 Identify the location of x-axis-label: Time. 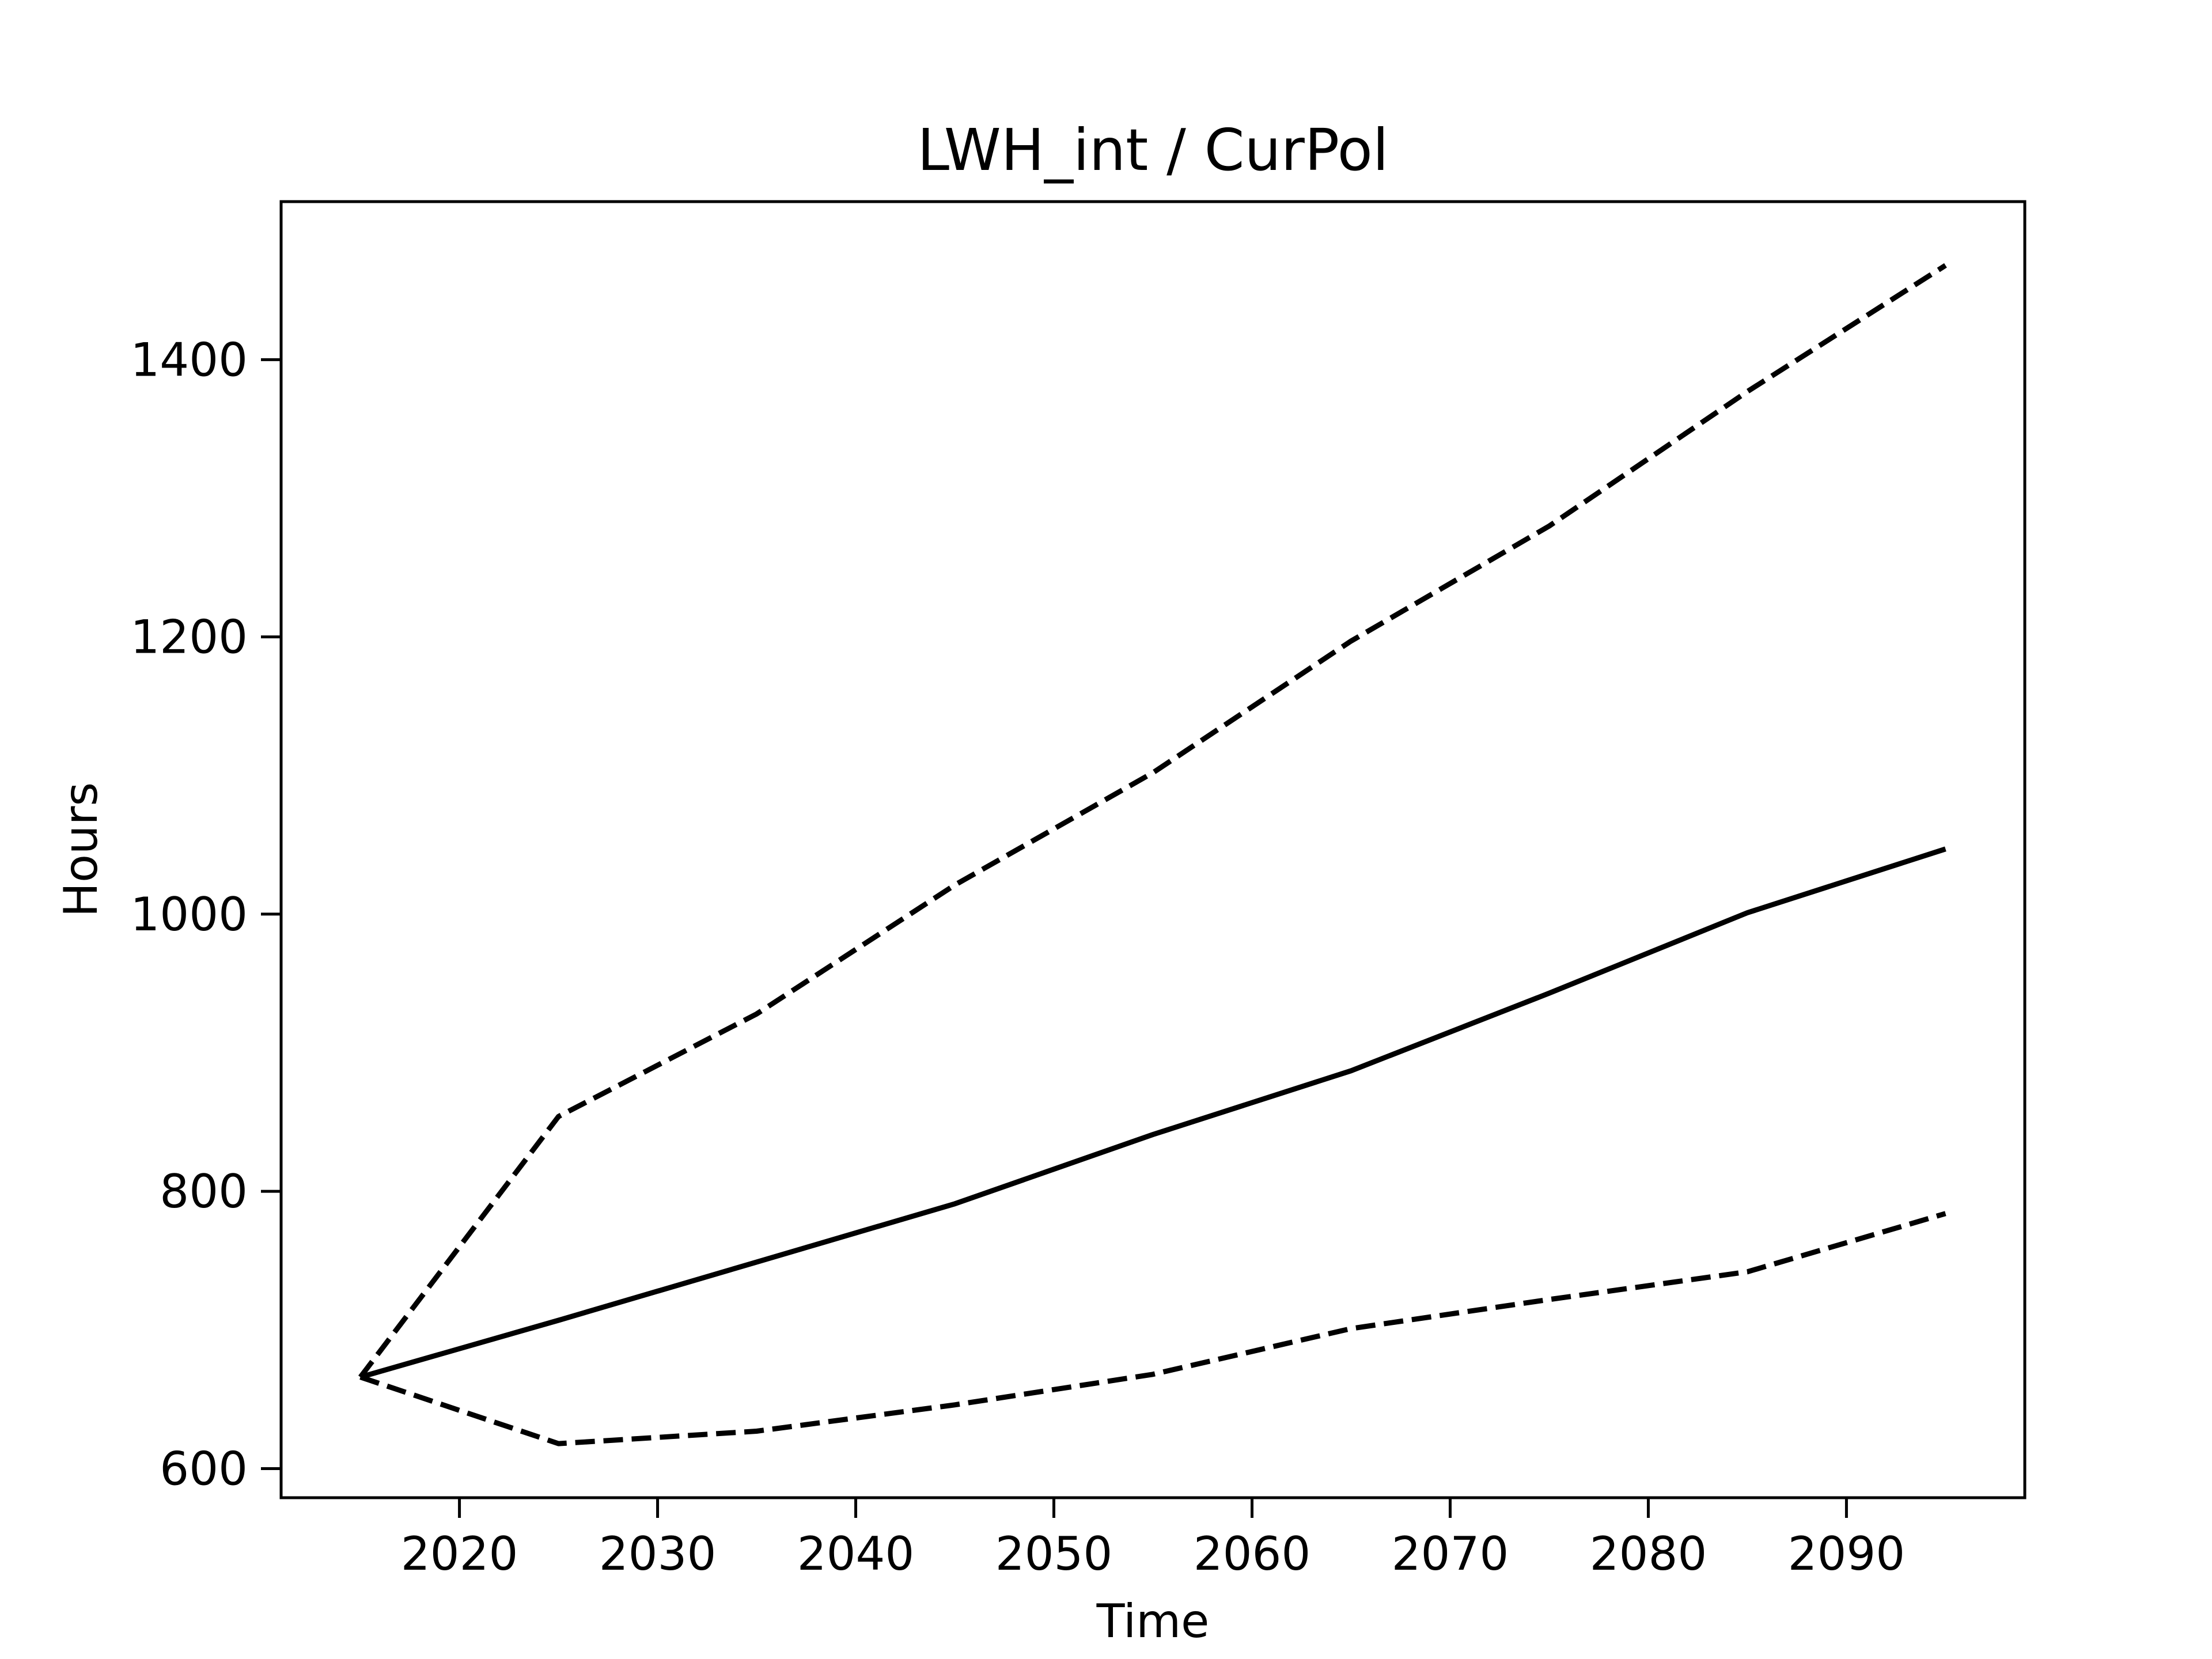
(1153, 1621).